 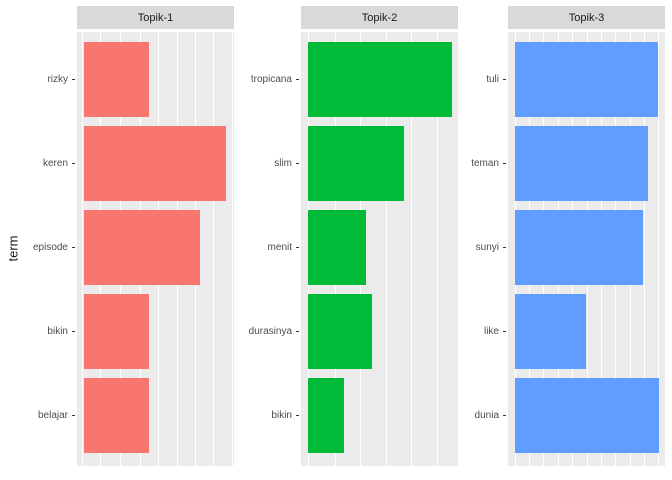 I want to click on facet-strip-label: Topik-2, so click(x=379, y=17).